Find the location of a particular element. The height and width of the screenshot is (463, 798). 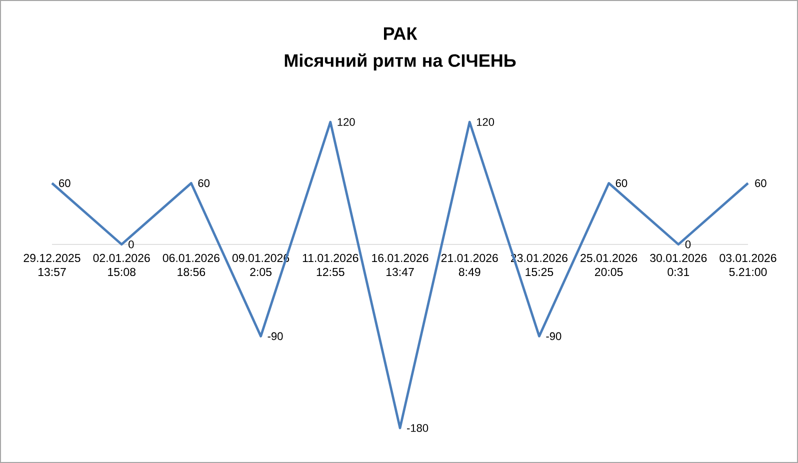

x-tick-label: 11.01.2026 12:55 is located at coordinates (330, 265).